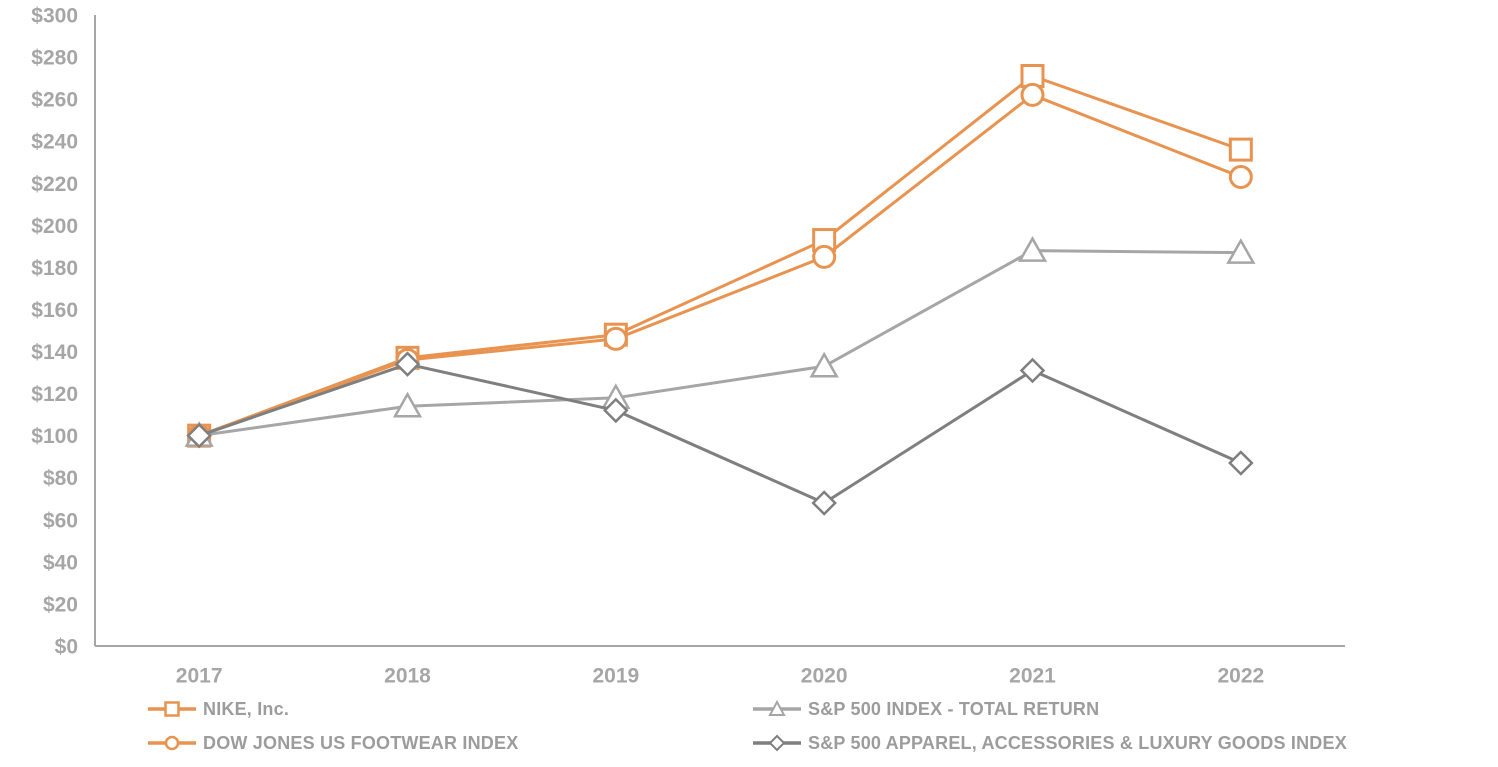 The height and width of the screenshot is (767, 1498). What do you see at coordinates (1032, 676) in the screenshot?
I see `x-tick-label: 2021` at bounding box center [1032, 676].